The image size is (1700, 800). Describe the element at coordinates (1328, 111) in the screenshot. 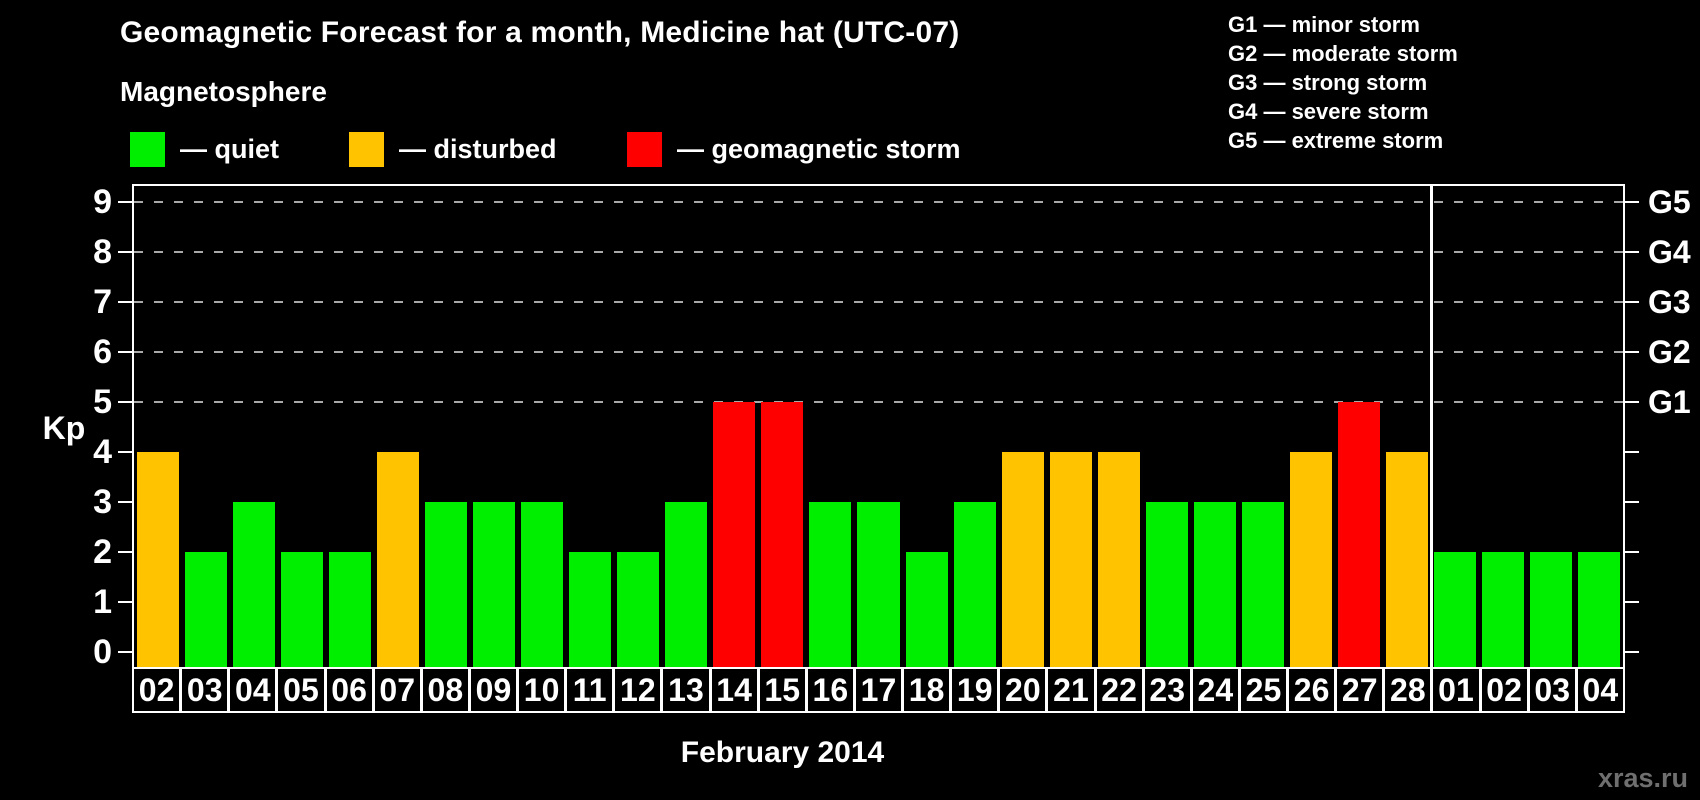

I see `storm-scale-line-g4: G4 — severe storm` at that location.